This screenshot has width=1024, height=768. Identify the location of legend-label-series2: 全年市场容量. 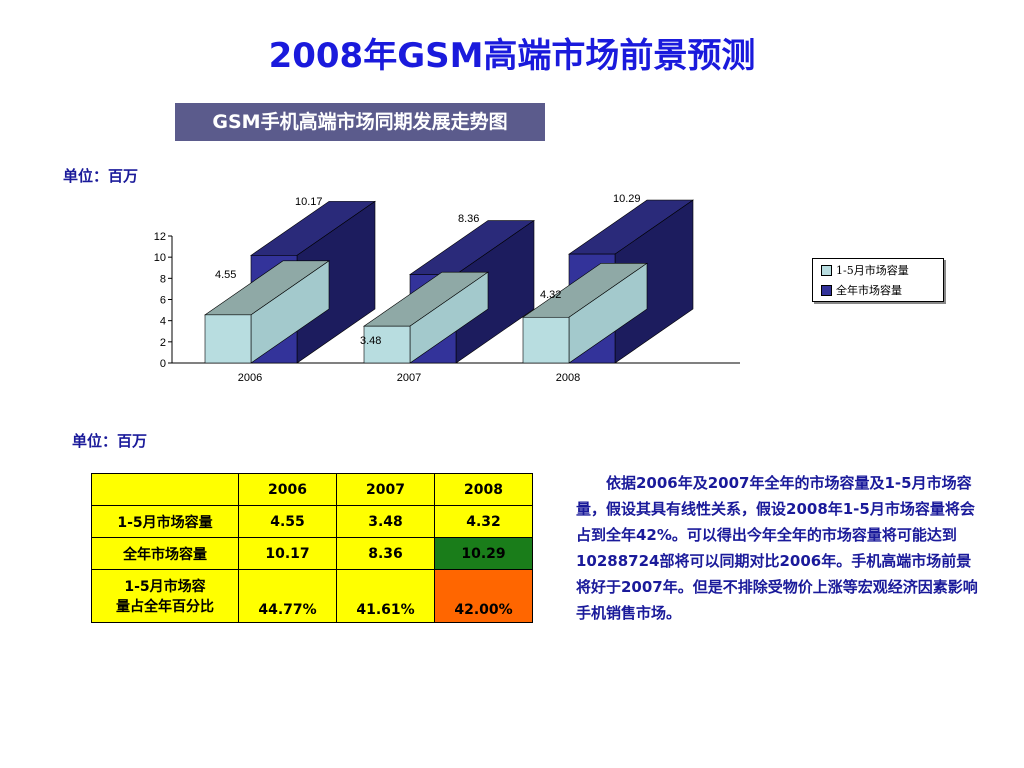
(869, 290).